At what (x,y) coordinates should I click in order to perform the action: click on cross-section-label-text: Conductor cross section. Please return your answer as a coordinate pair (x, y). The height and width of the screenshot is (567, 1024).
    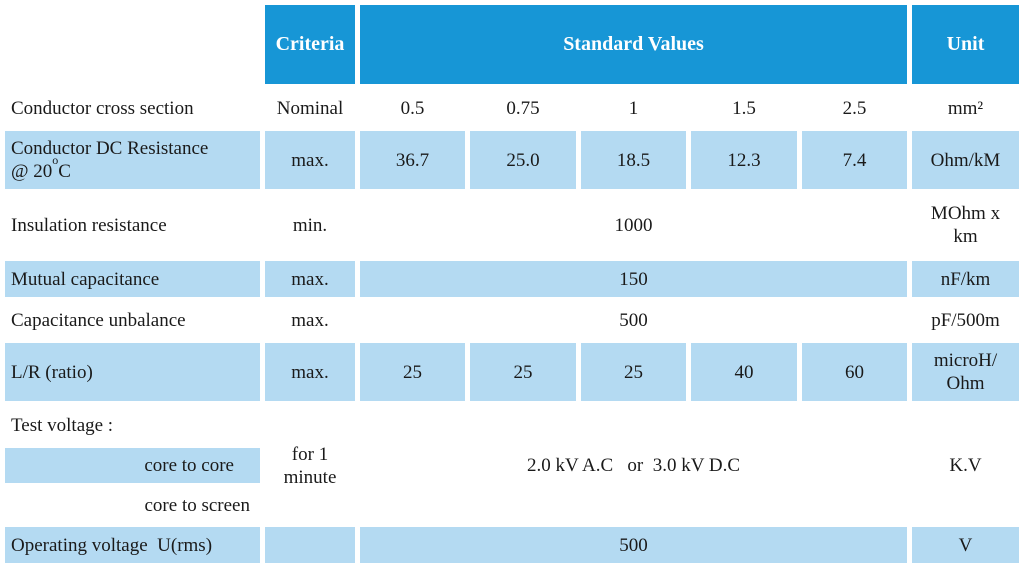
    Looking at the image, I should click on (102, 108).